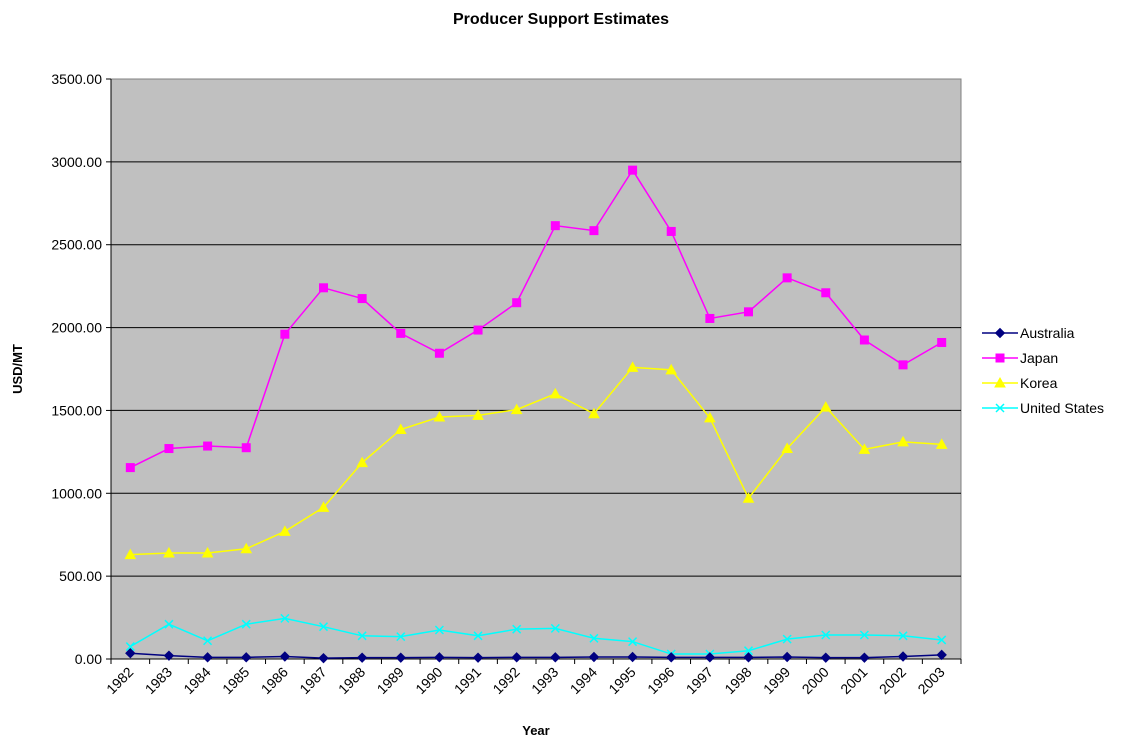 This screenshot has width=1129, height=741. I want to click on chart-title: Producer Support Estimates, so click(561, 19).